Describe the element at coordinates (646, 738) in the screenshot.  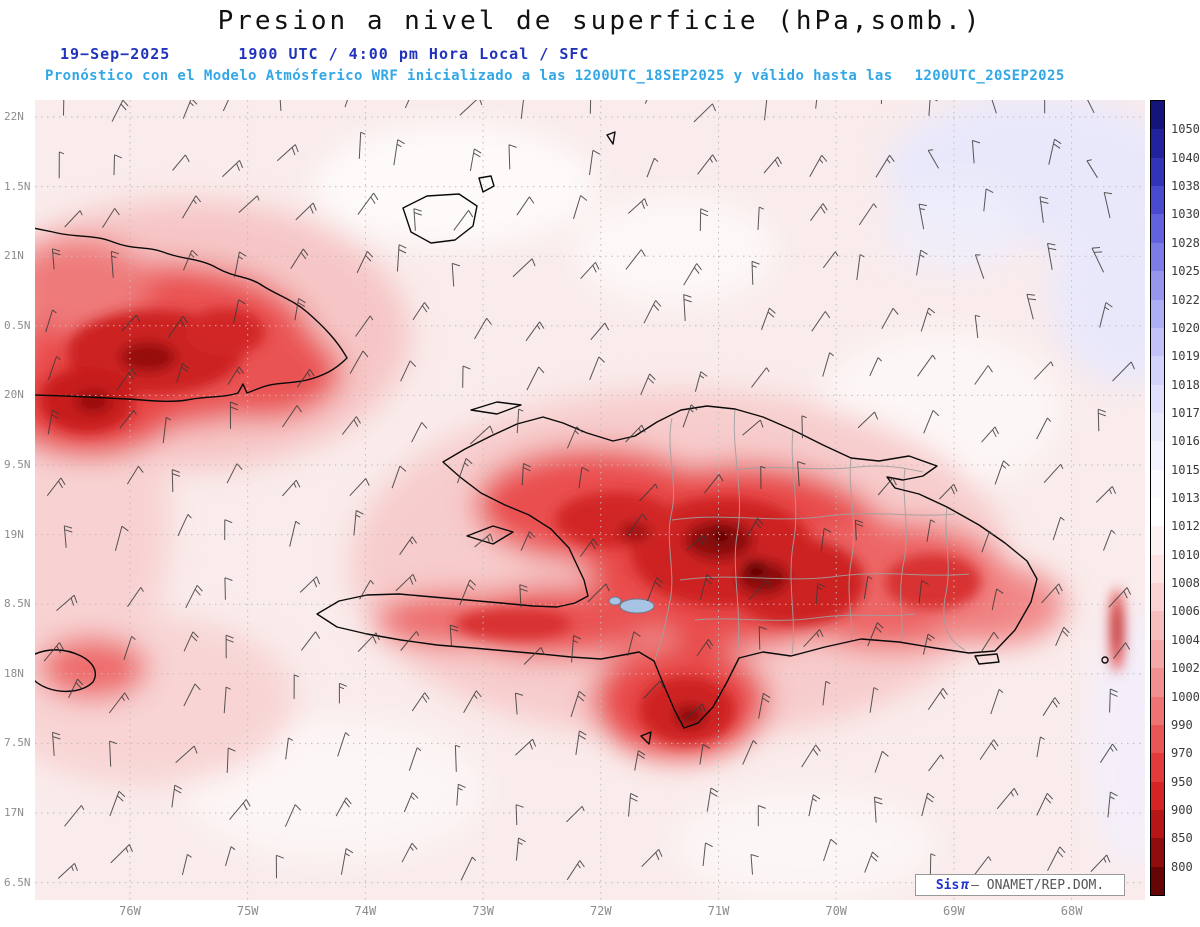
I see `beata-island` at that location.